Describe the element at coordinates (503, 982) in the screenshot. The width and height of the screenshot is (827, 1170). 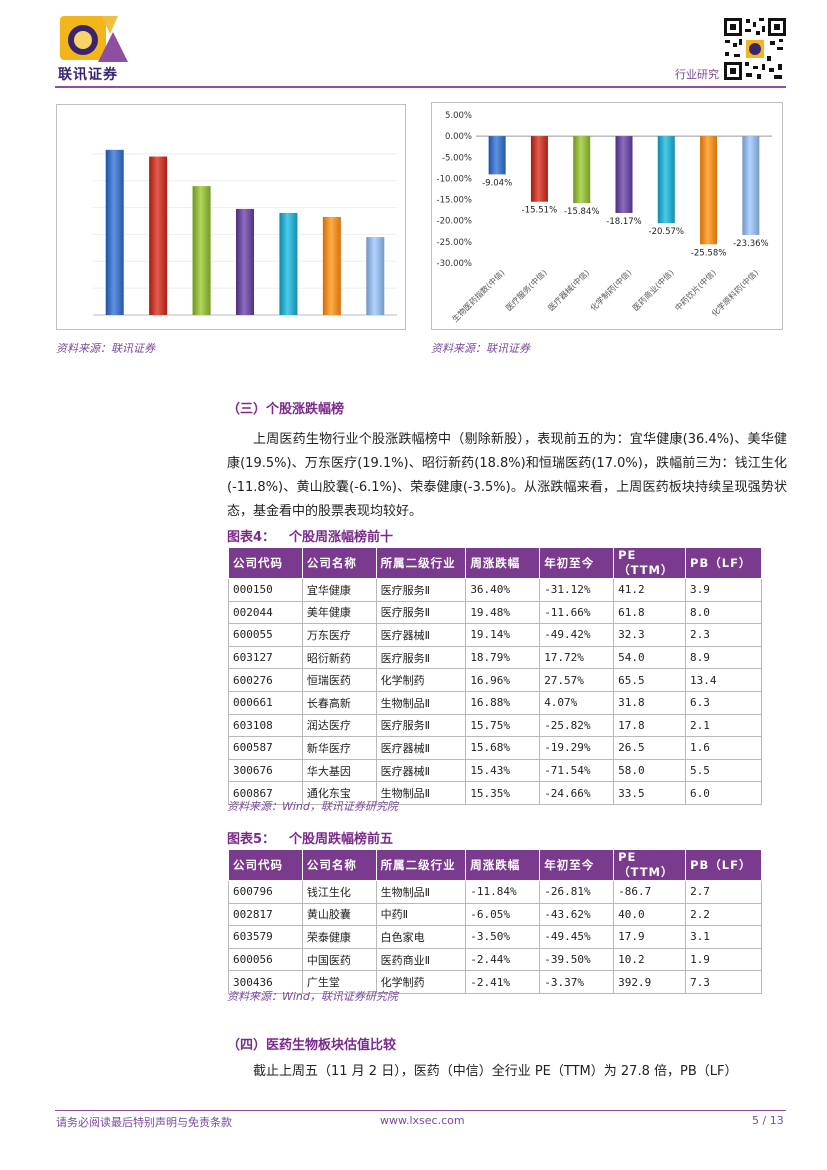
I see `table-cell: -2.41%` at that location.